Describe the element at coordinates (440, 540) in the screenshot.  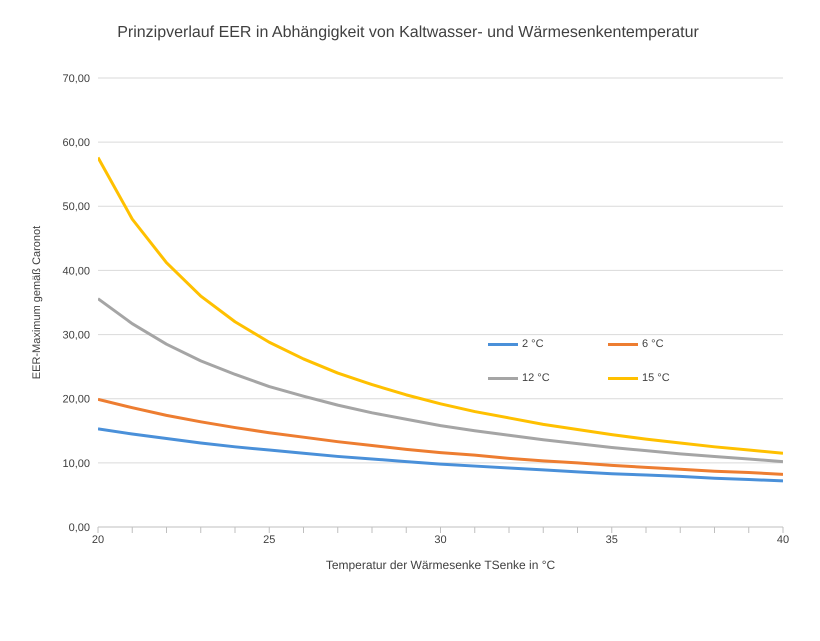
I see `x-tick-label: 30` at that location.